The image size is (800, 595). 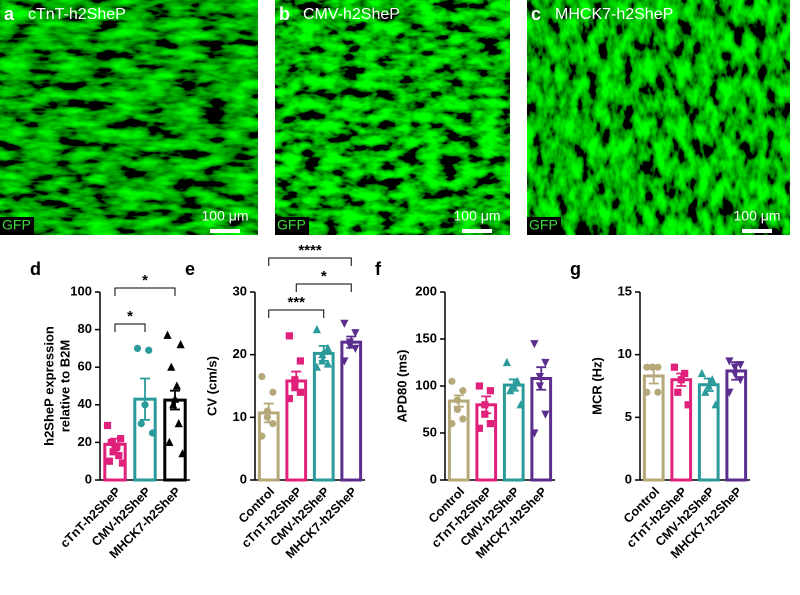 What do you see at coordinates (130, 316) in the screenshot?
I see `significance-label: *` at bounding box center [130, 316].